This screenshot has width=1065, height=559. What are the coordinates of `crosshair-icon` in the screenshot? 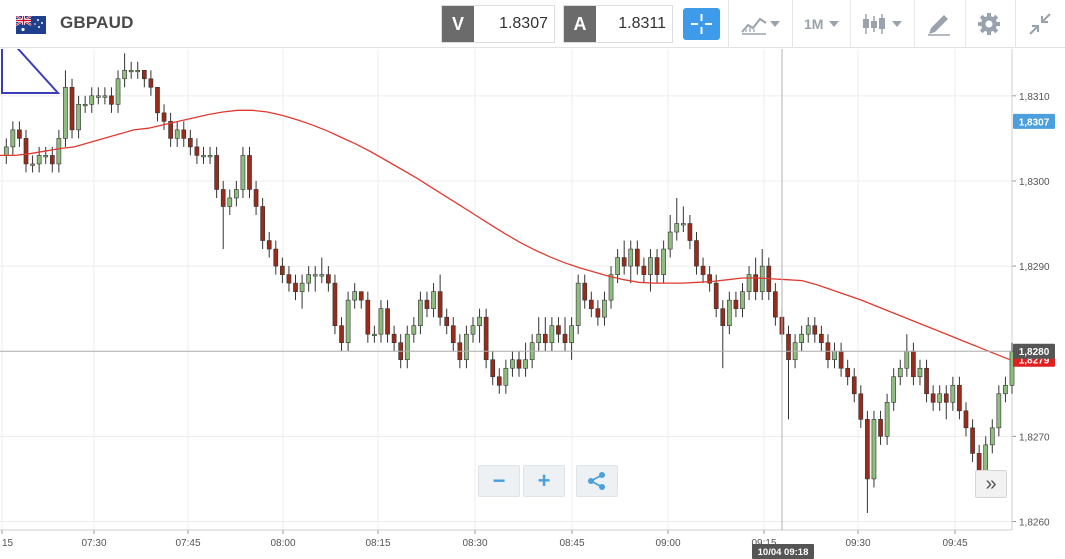 It's located at (701, 24).